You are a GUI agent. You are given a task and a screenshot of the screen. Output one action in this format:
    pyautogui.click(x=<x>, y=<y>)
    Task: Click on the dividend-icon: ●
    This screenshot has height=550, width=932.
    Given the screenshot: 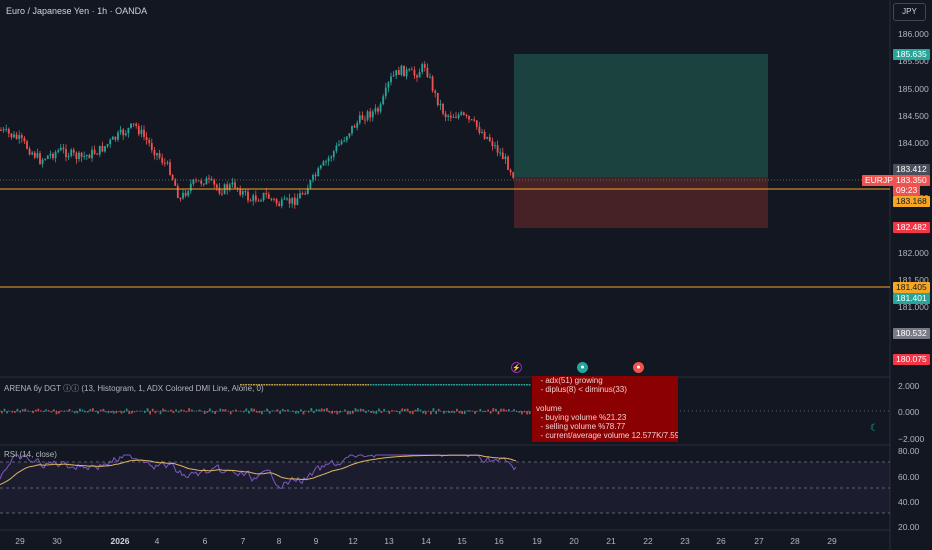 What is the action you would take?
    pyautogui.click(x=638, y=367)
    